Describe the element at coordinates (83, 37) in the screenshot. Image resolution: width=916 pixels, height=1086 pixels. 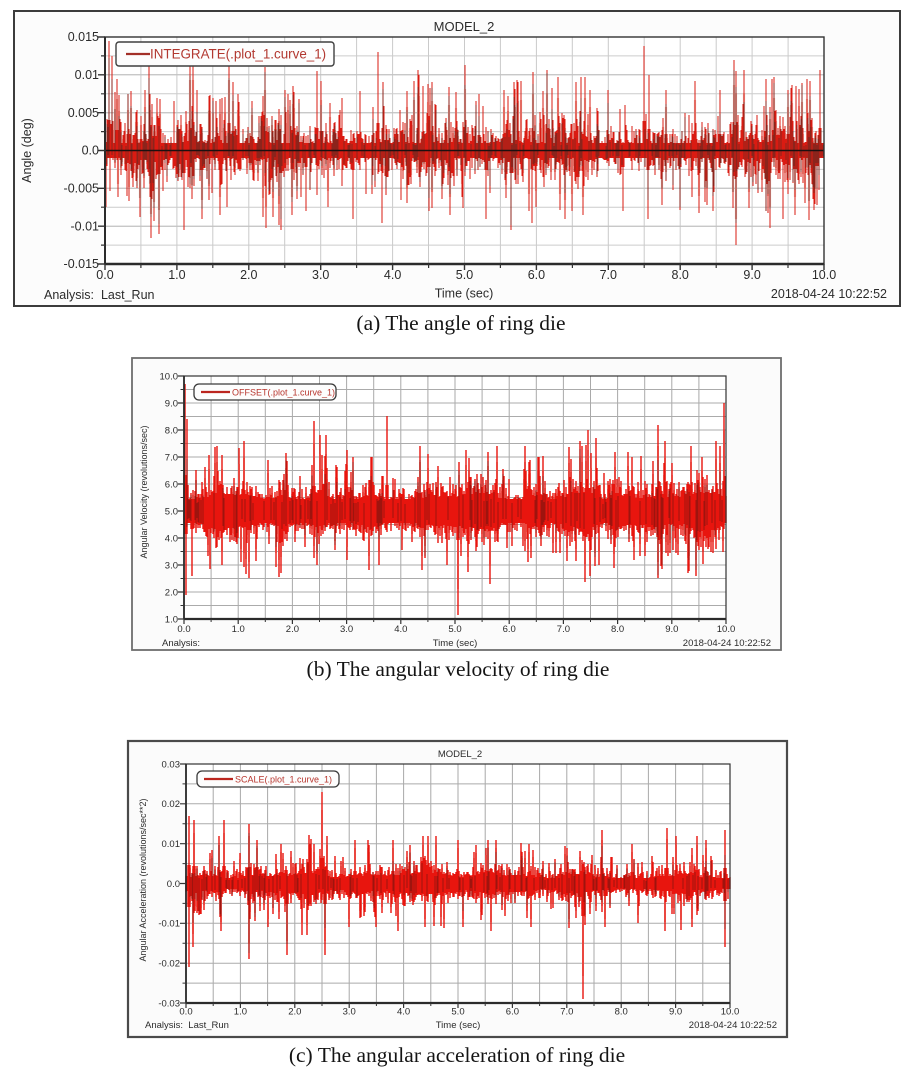
I see `svg-text: 0.015` at that location.